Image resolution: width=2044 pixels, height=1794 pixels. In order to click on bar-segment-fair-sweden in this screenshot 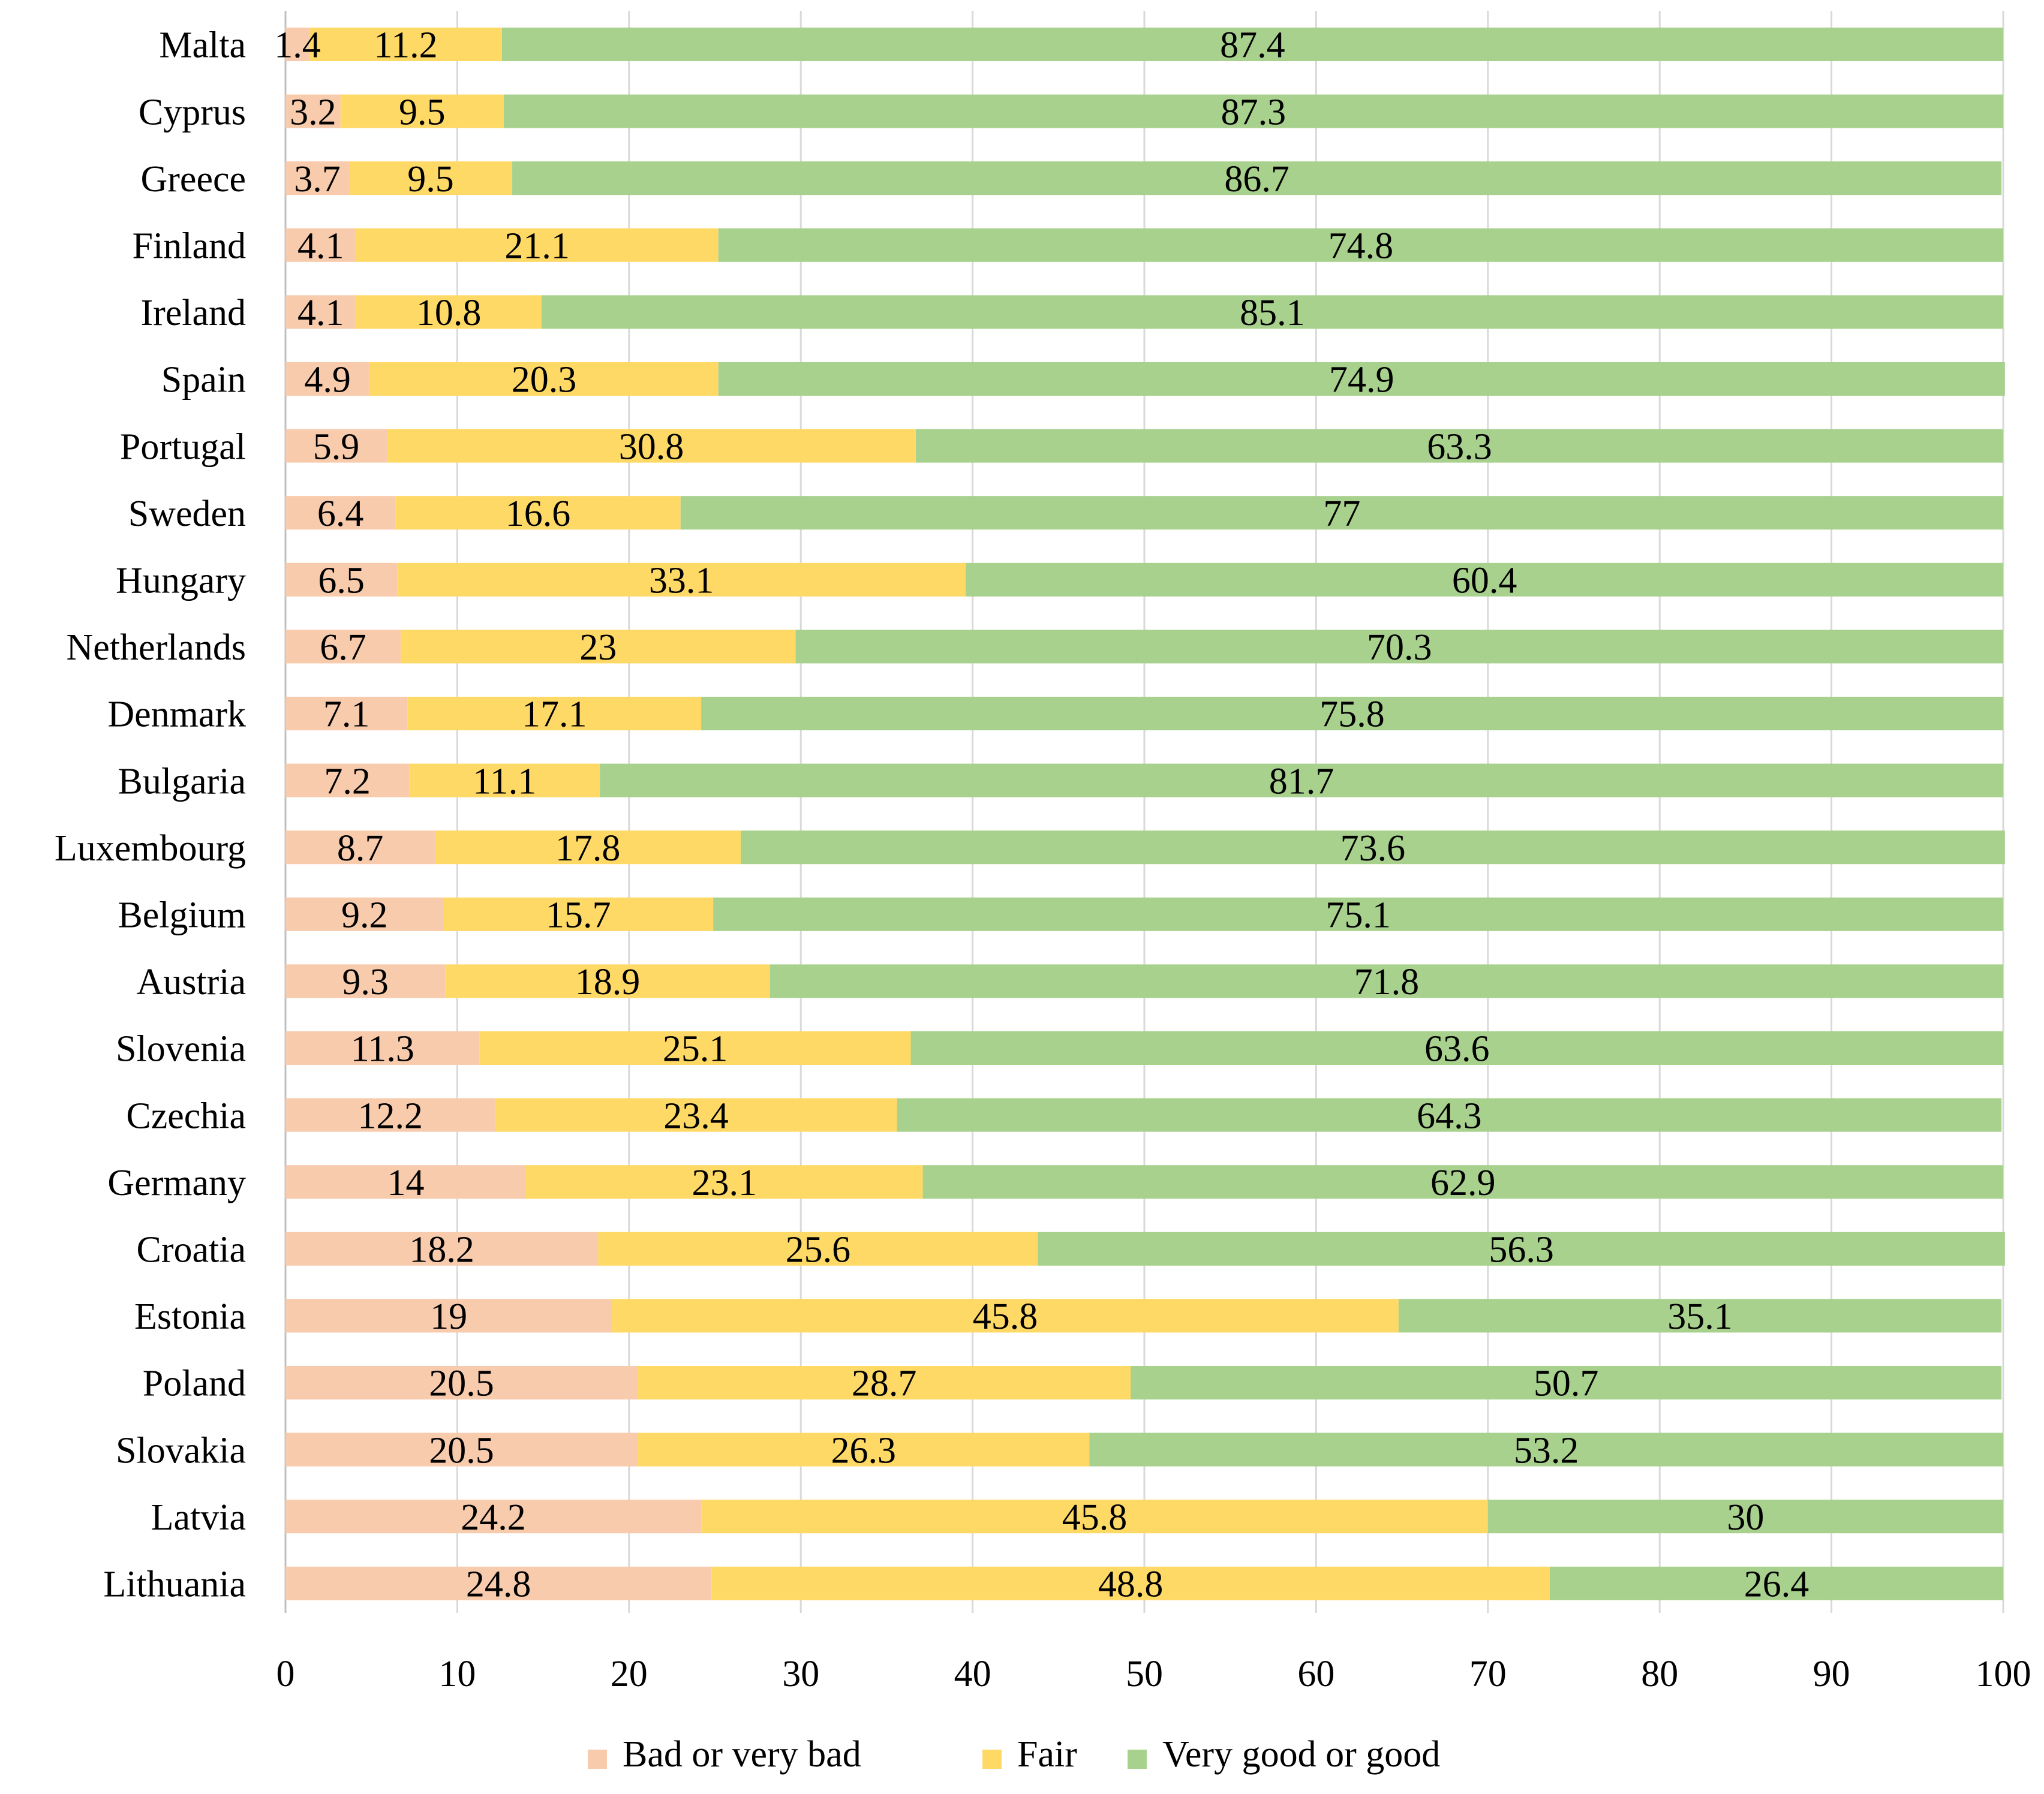, I will do `click(538, 513)`.